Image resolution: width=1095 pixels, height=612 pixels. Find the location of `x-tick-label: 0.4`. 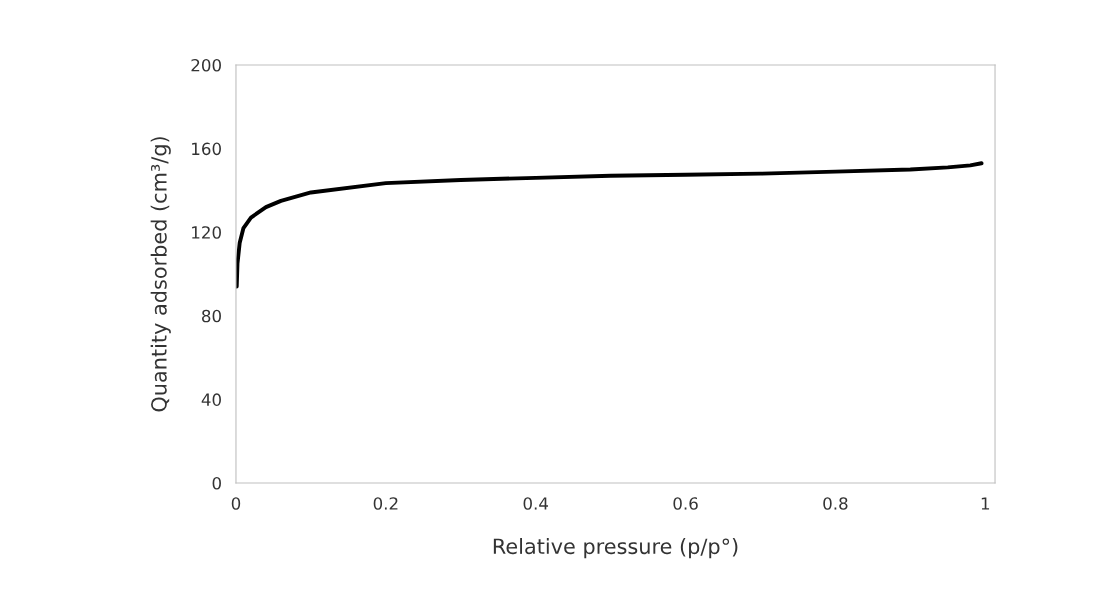

x-tick-label: 0.4 is located at coordinates (536, 503).